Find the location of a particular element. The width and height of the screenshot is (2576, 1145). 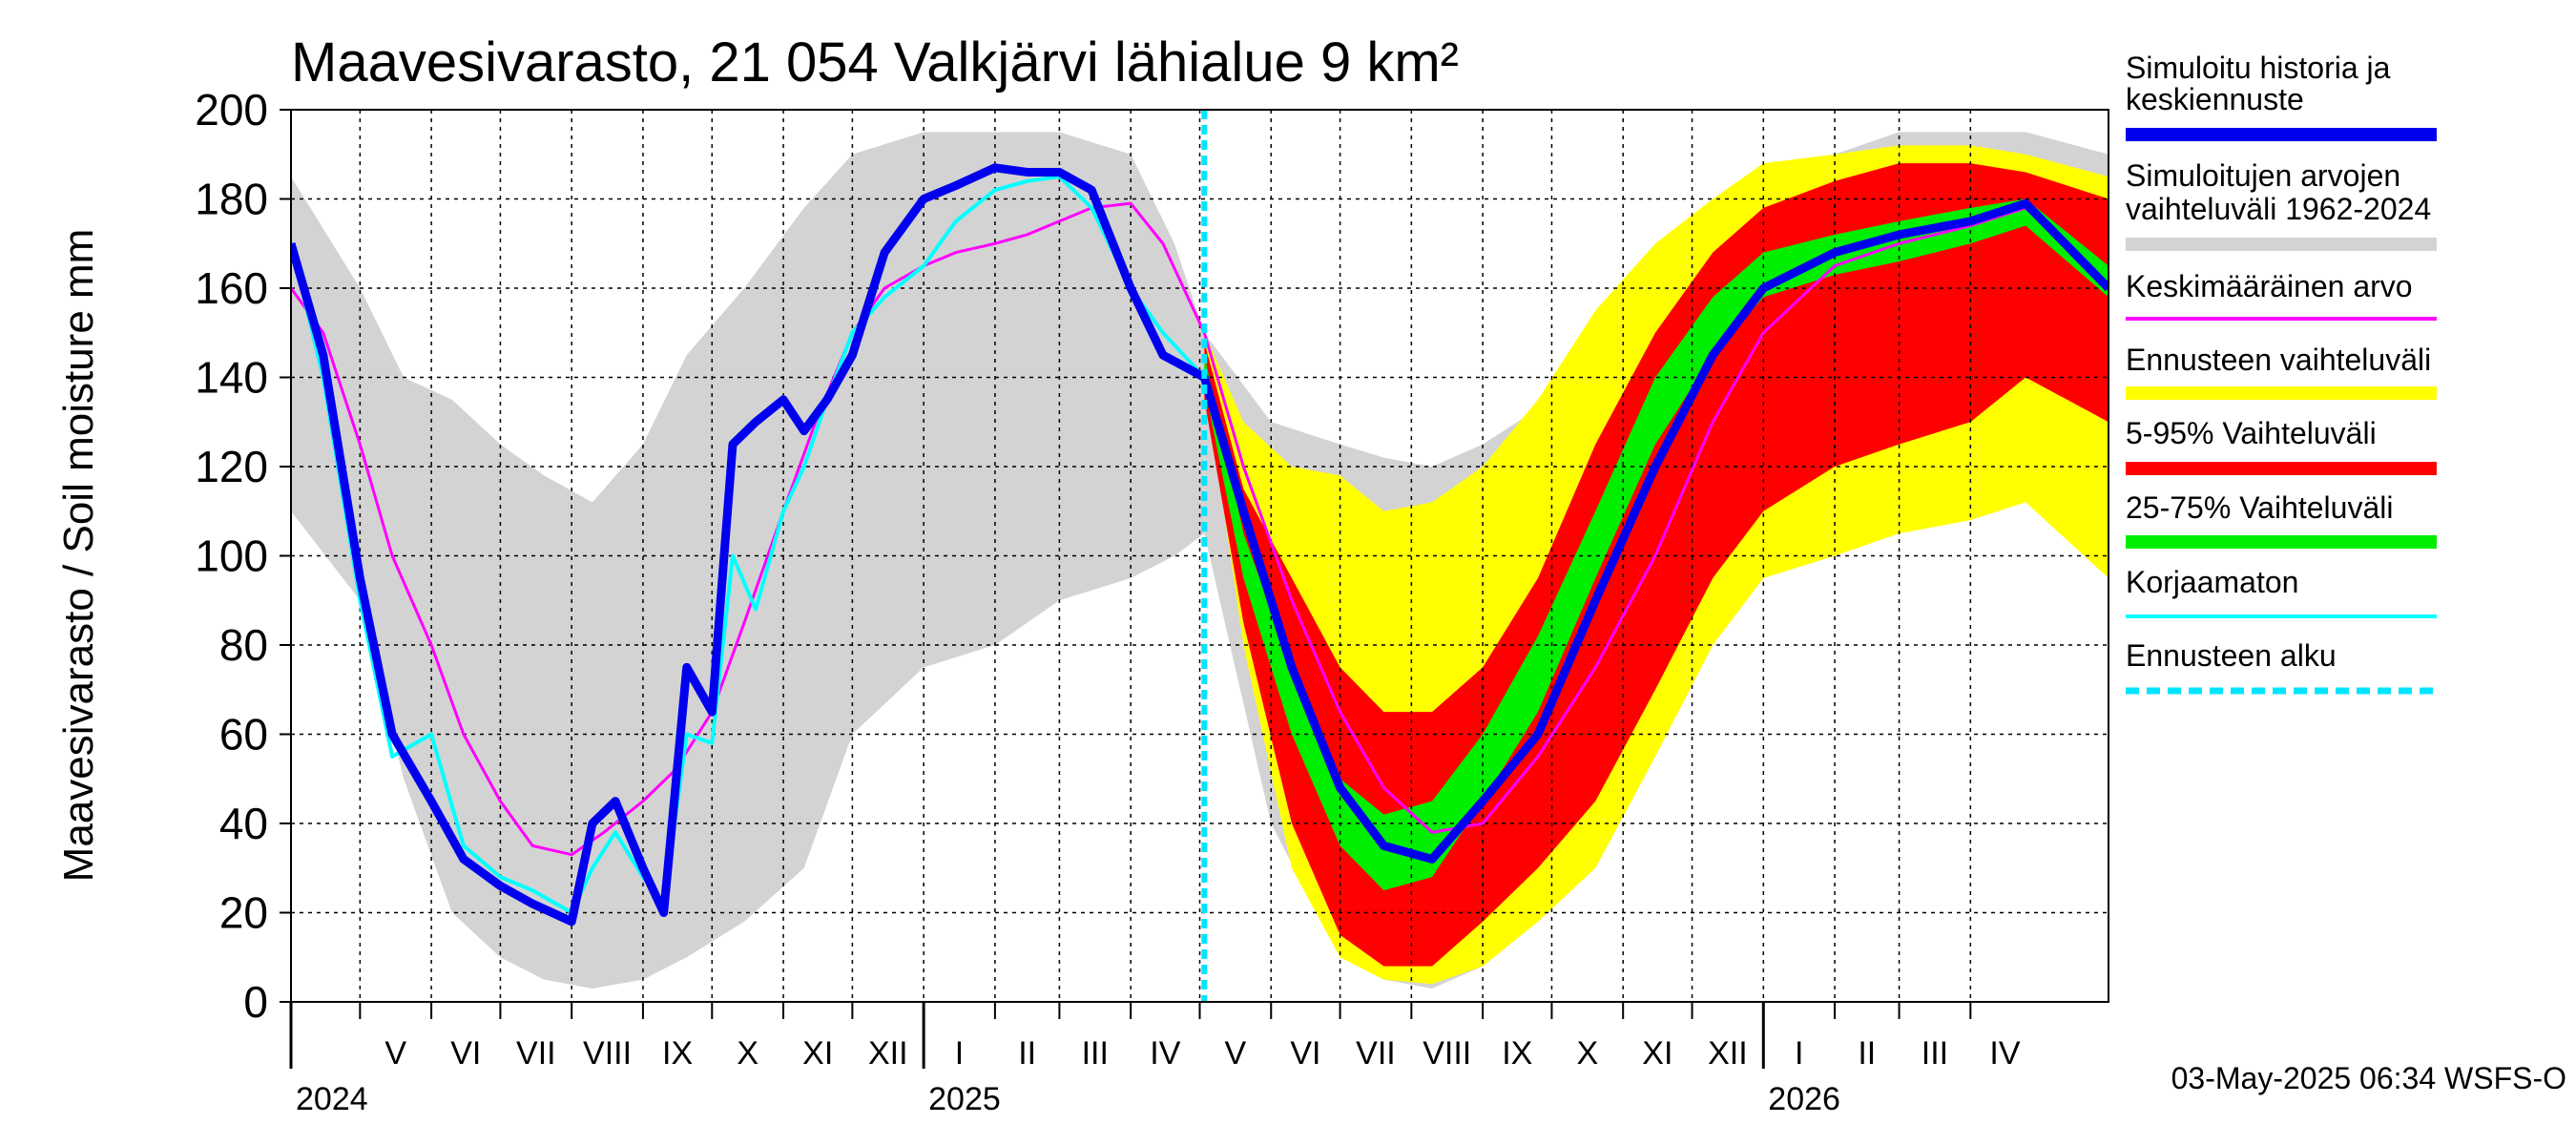

legend-label: Keskimääräinen arvo is located at coordinates (2269, 286).